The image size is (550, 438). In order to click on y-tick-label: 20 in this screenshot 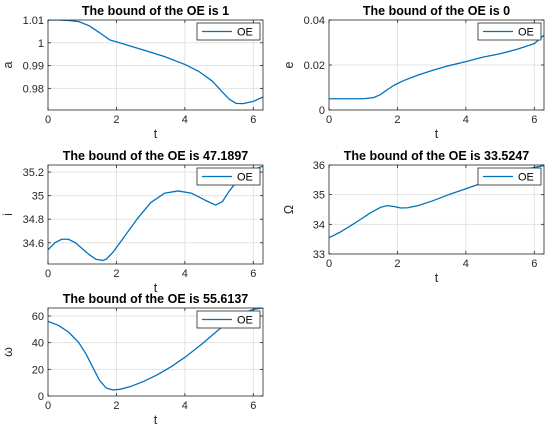, I will do `click(38, 370)`.